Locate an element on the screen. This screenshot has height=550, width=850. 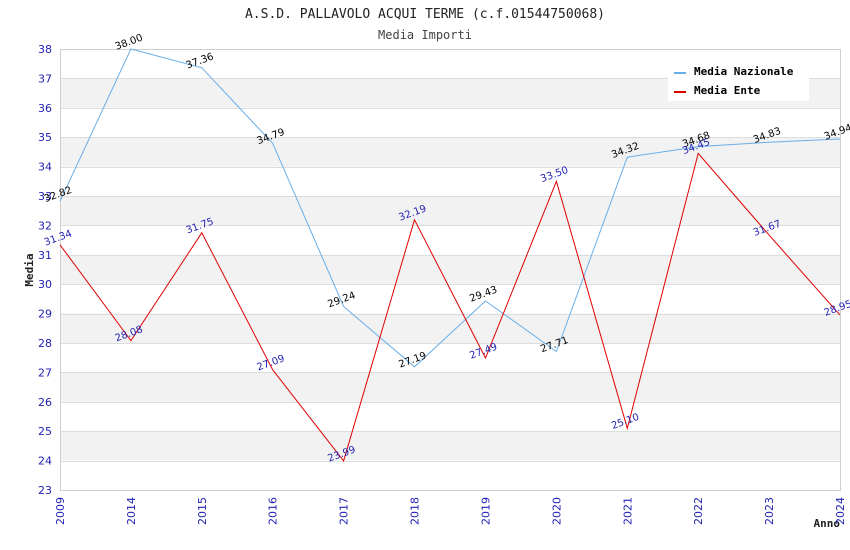
x-axis-label: Anno is located at coordinates (827, 523).